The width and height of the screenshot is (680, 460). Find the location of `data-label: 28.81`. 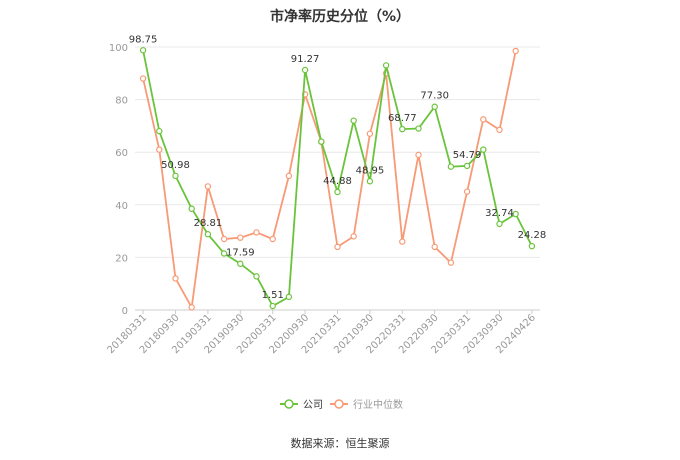

data-label: 28.81 is located at coordinates (208, 223).